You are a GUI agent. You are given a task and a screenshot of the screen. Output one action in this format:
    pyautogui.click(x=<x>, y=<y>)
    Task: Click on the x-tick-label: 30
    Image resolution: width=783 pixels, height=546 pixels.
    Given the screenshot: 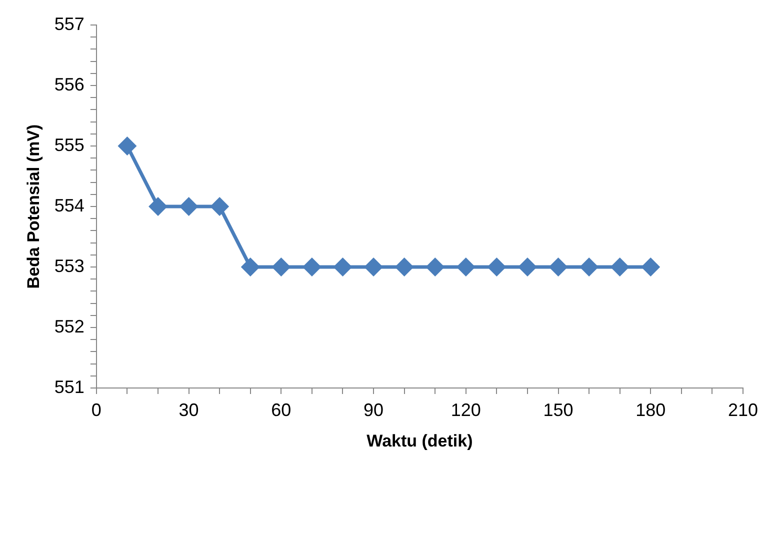 What is the action you would take?
    pyautogui.click(x=188, y=410)
    